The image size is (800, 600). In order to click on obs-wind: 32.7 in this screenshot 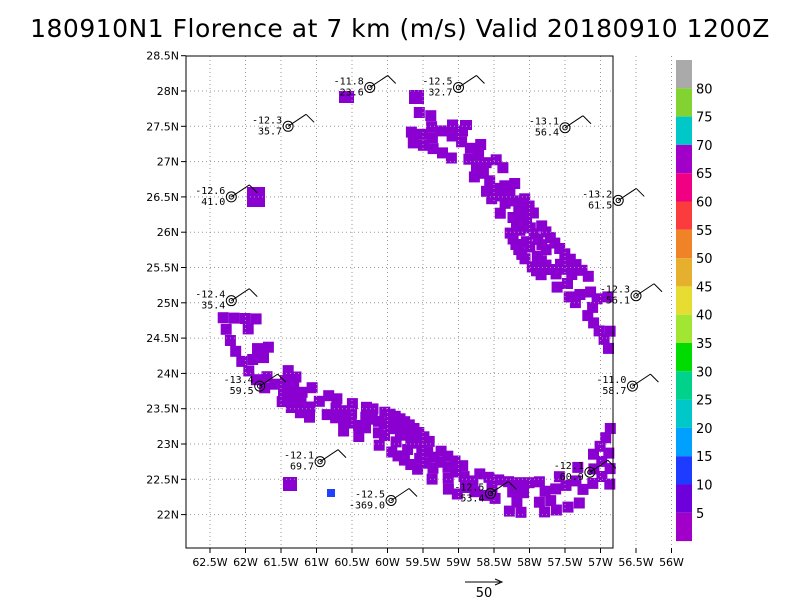, I will do `click(440, 92)`.